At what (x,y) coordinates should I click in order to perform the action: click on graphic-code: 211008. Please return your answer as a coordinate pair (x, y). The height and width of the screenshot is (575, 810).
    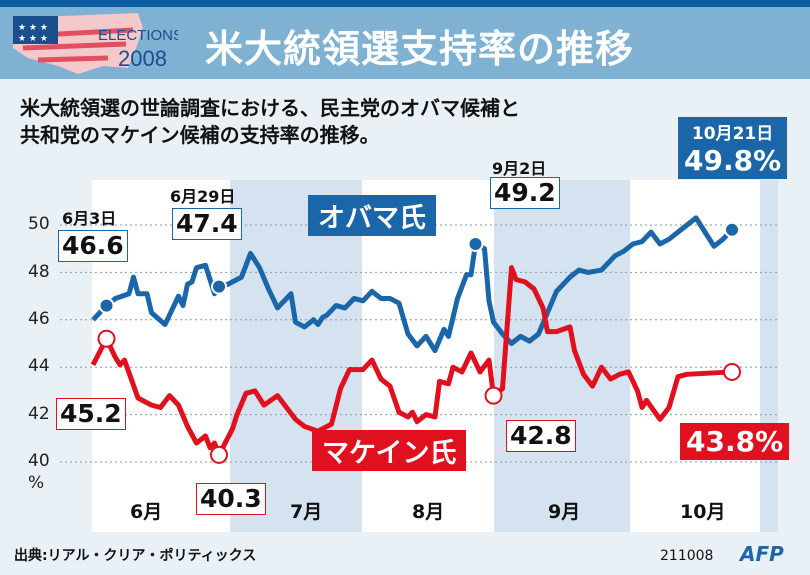
    Looking at the image, I should click on (687, 556).